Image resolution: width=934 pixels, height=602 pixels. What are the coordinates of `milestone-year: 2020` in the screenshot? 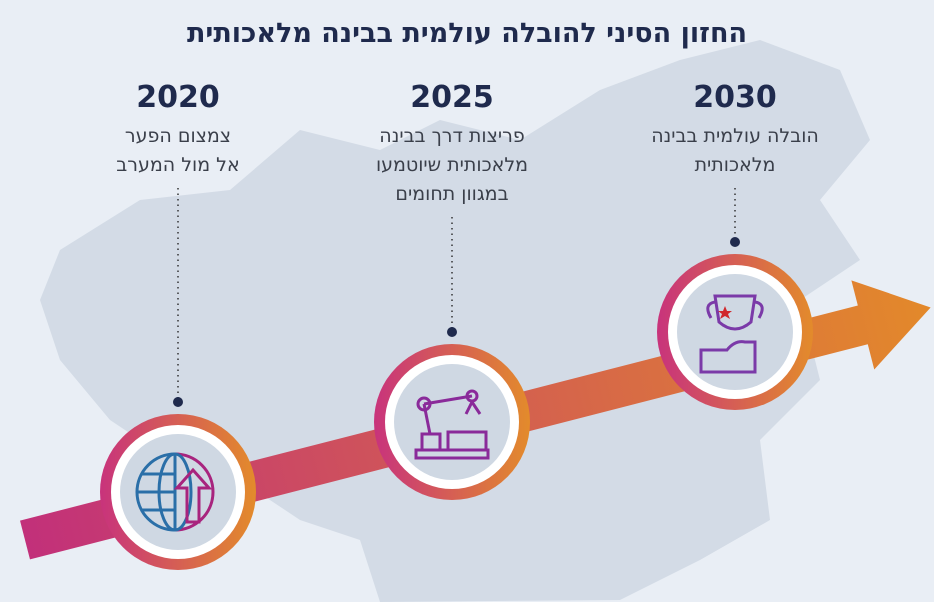 It's located at (178, 97).